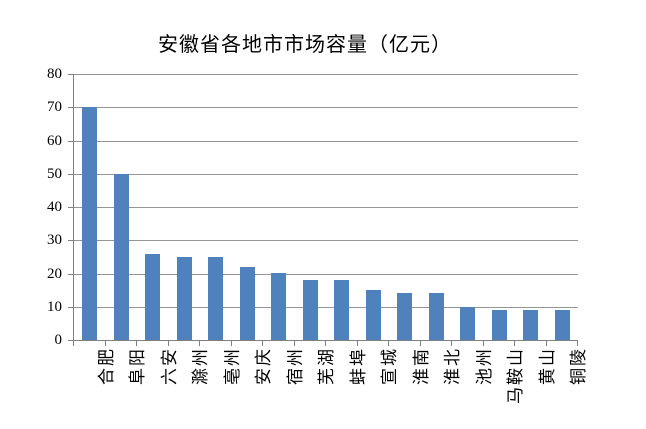 The width and height of the screenshot is (646, 429). I want to click on x-category-label: 六安, so click(169, 366).